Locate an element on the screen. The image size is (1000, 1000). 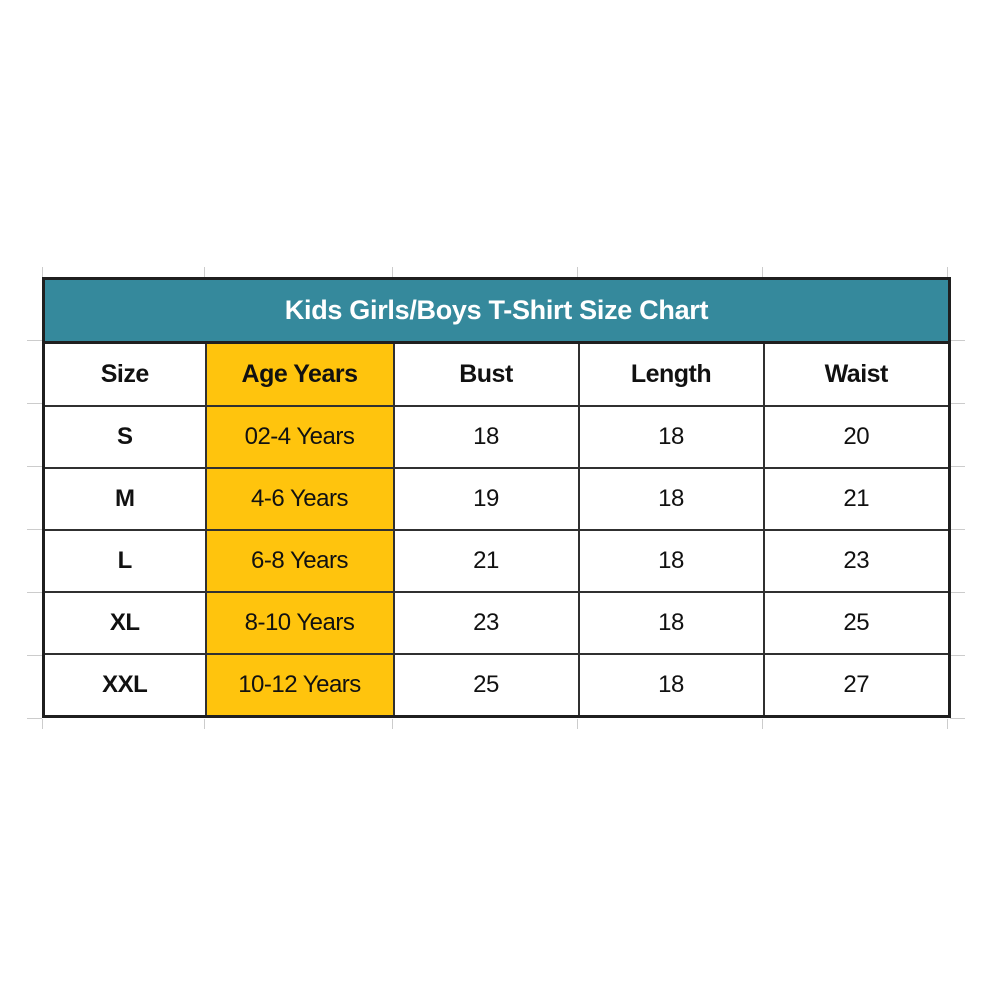
cell-waist: 21 is located at coordinates (856, 498).